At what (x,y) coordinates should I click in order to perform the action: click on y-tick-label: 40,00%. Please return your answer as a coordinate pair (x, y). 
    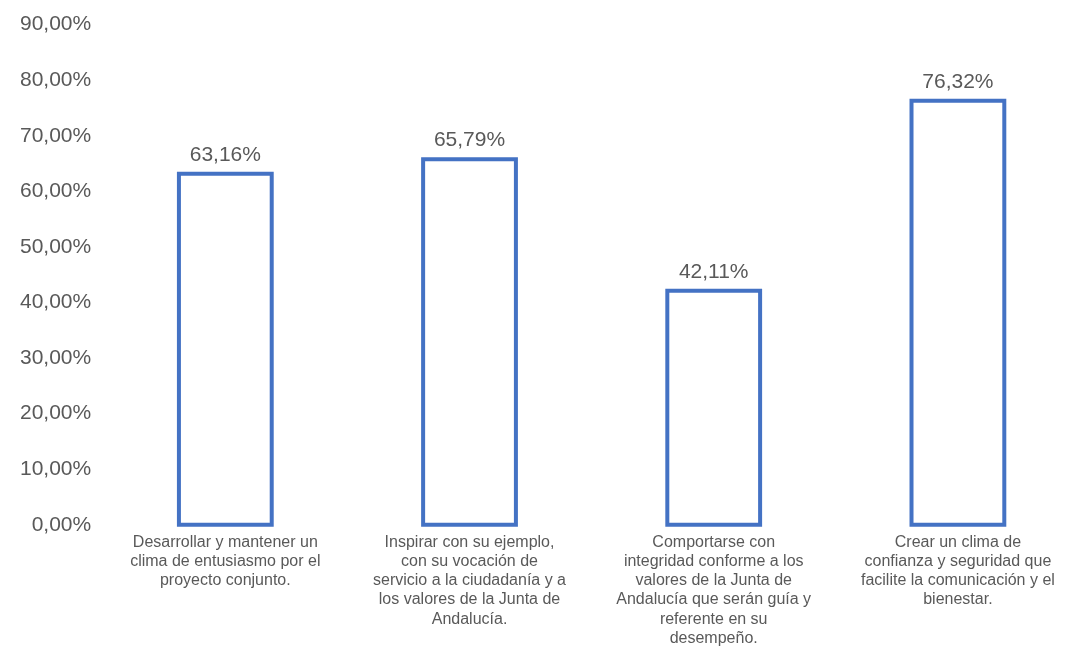
    Looking at the image, I should click on (55, 301).